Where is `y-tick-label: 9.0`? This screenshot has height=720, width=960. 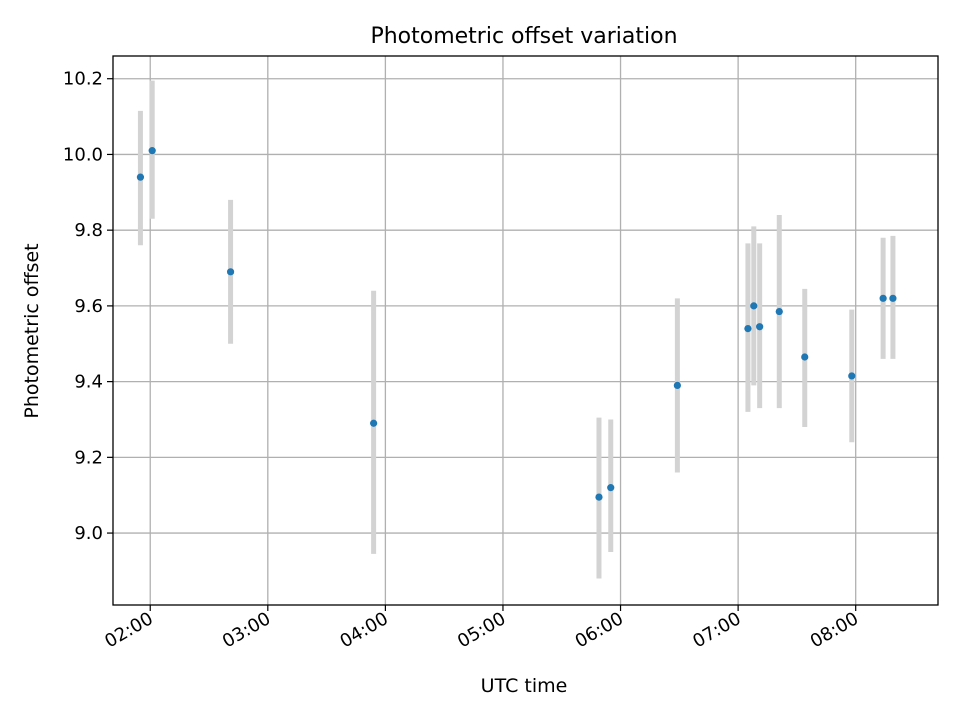 y-tick-label: 9.0 is located at coordinates (88, 533).